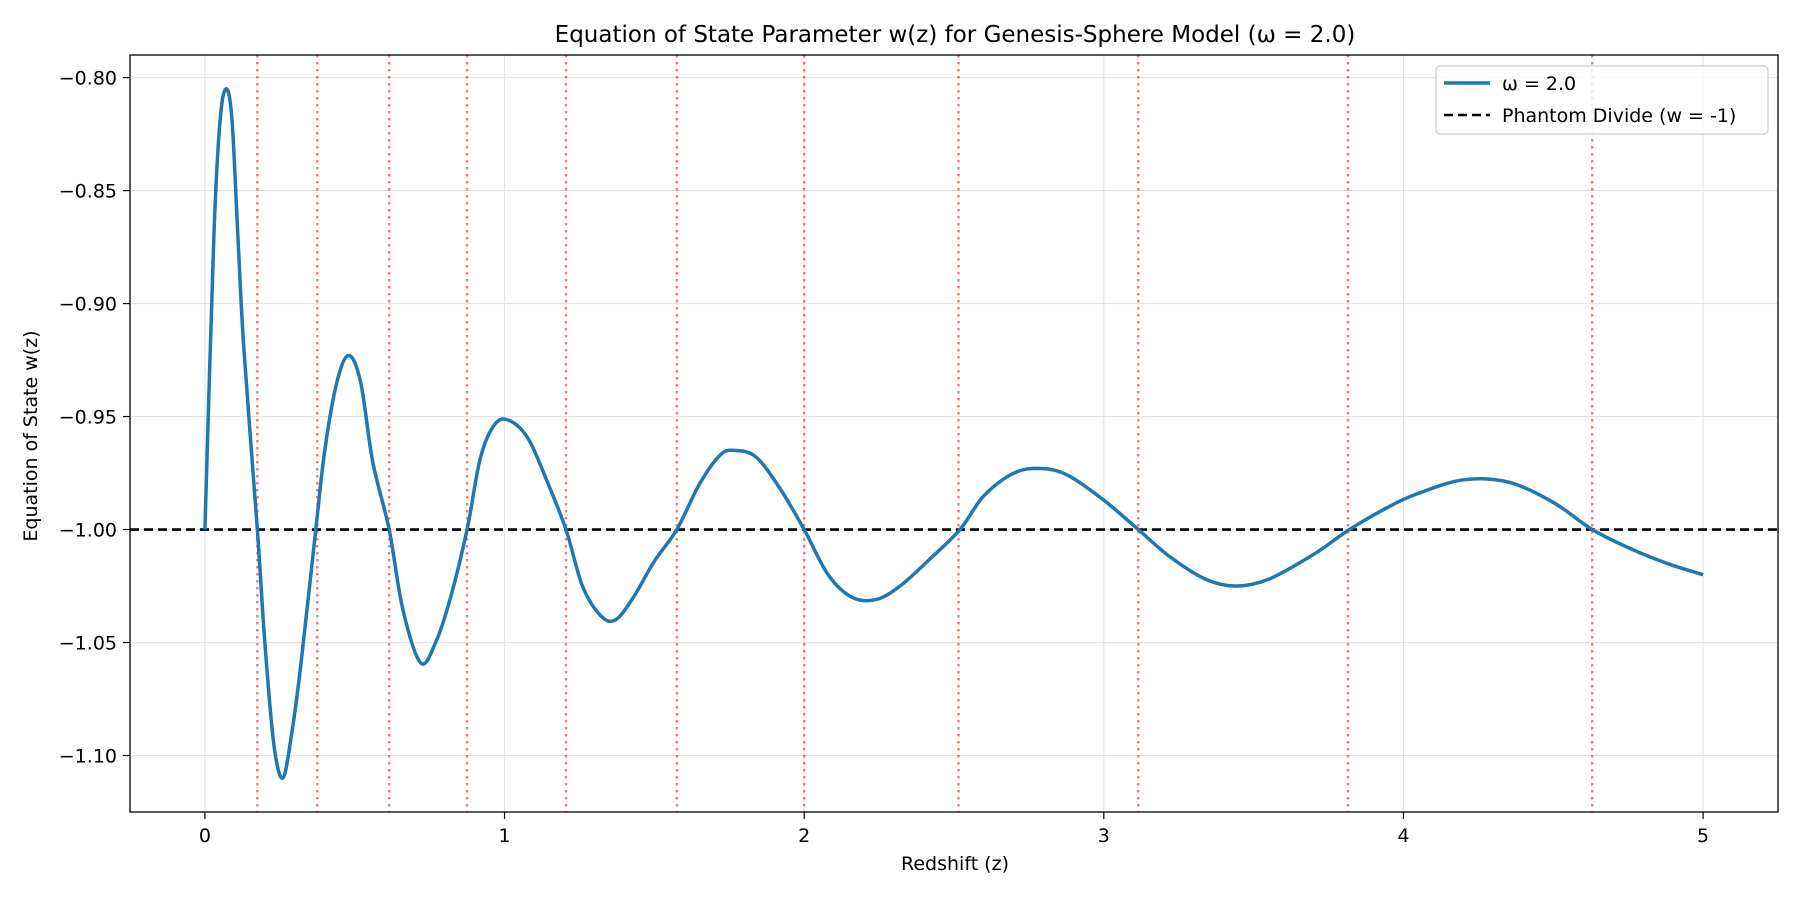  I want to click on x-tick-label: 3, so click(1104, 836).